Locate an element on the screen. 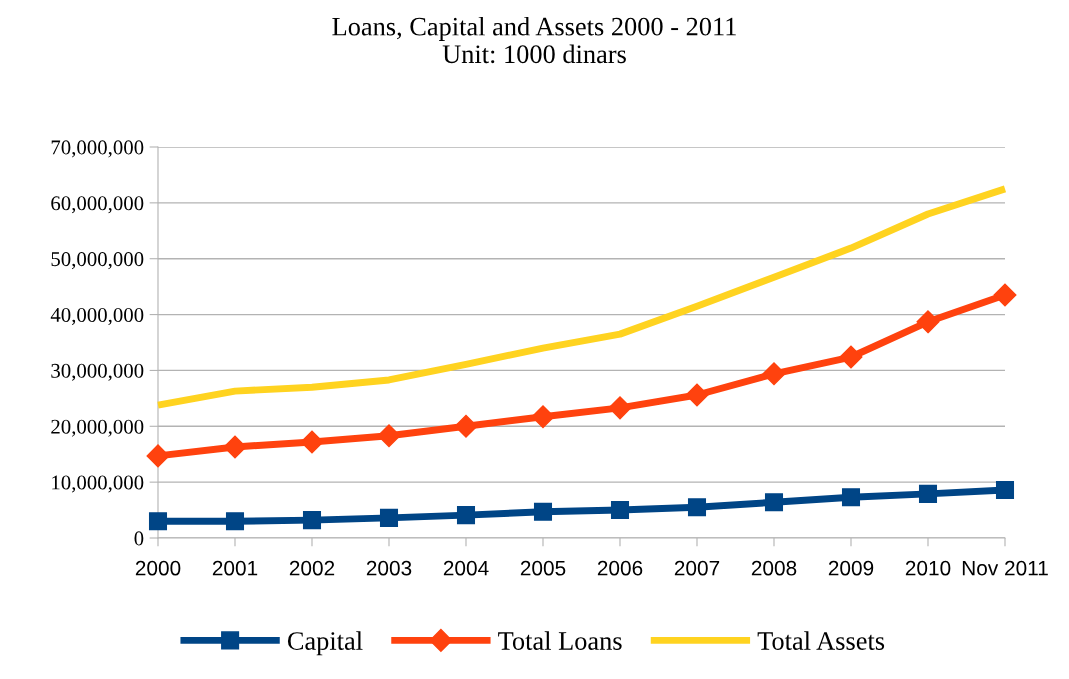 This screenshot has height=679, width=1069. x-tick-label: 2004 is located at coordinates (466, 568).